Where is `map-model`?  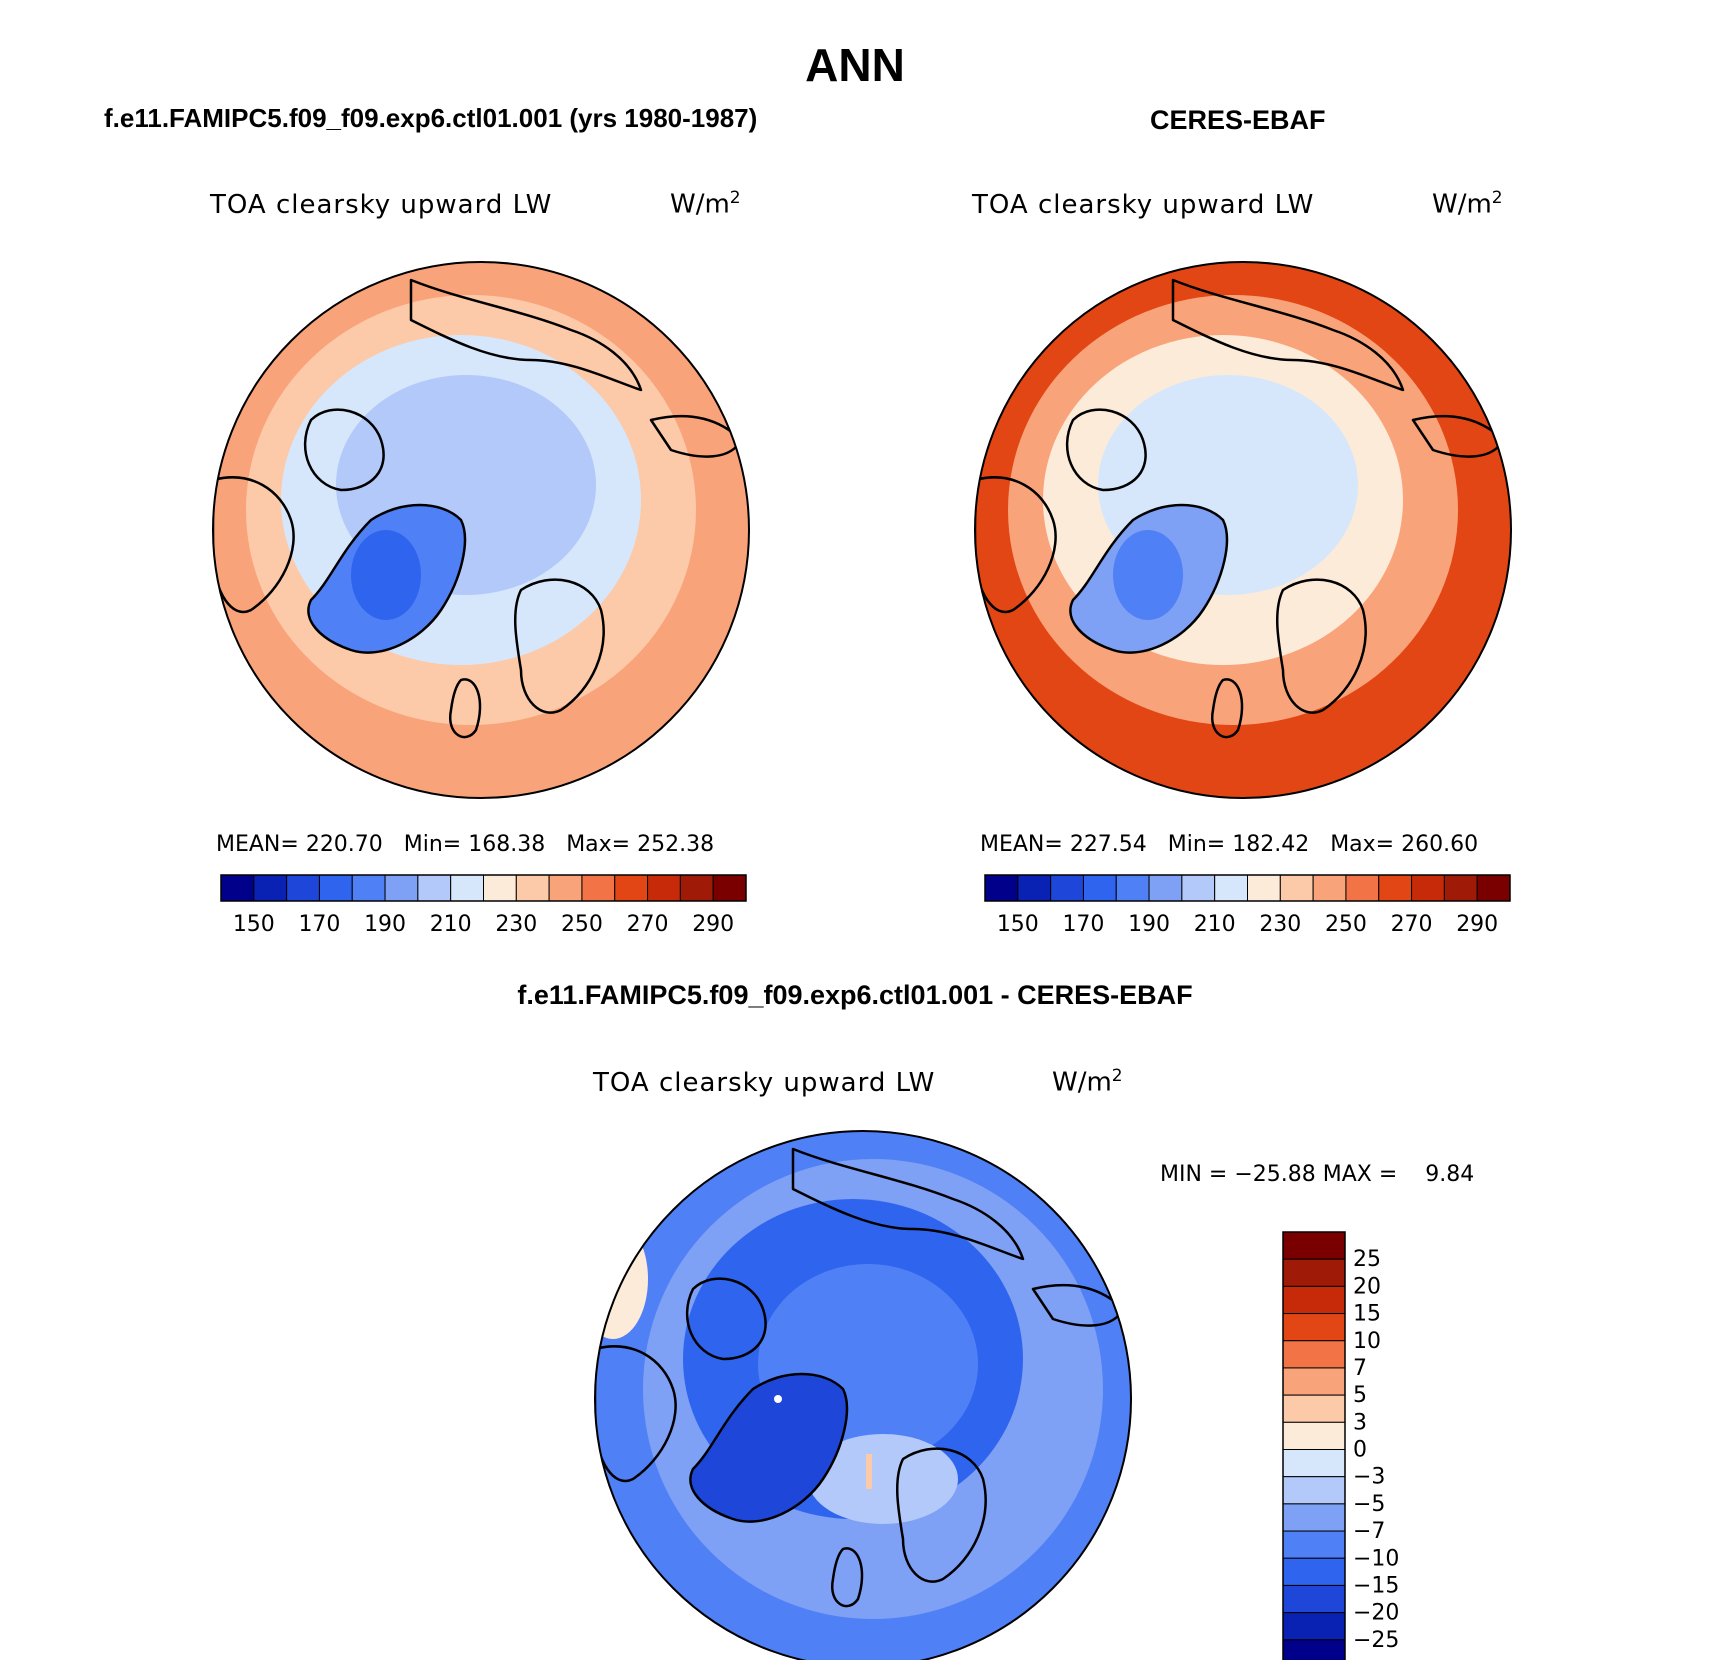 map-model is located at coordinates (481, 530).